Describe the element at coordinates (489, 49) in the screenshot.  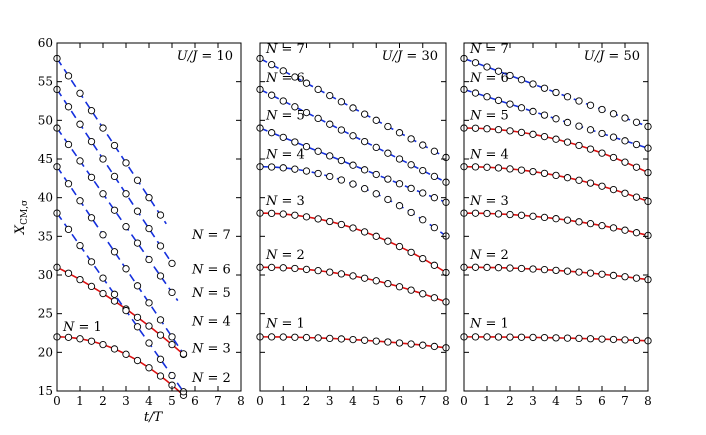
I see `series-label-p3-n7: N = 7` at that location.